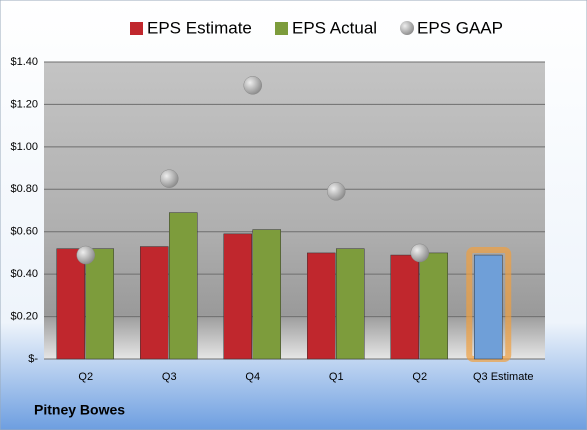  Describe the element at coordinates (336, 377) in the screenshot. I see `x-tick-label: Q1` at that location.